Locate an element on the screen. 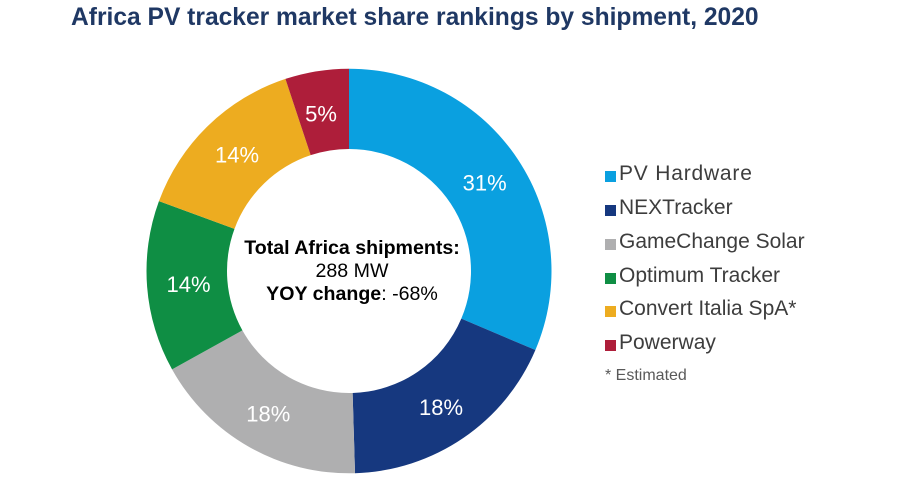  svg-text: 31% is located at coordinates (485, 182).